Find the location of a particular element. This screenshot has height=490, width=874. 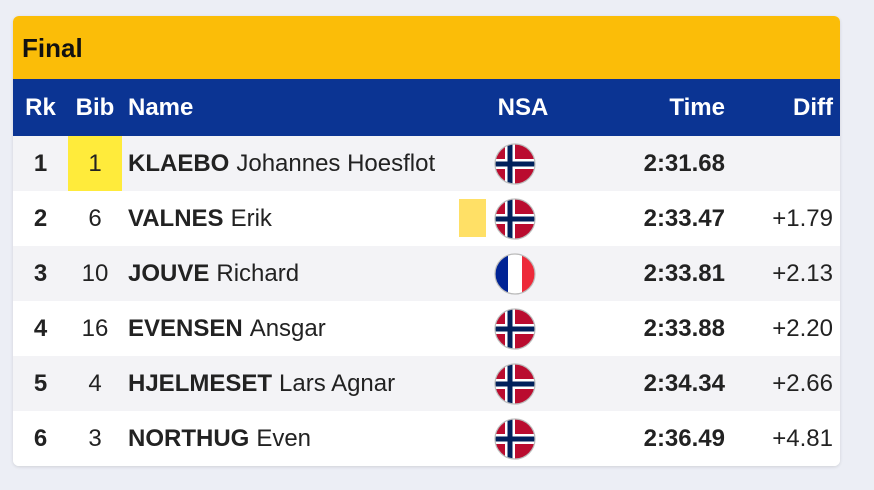

bib: 10 is located at coordinates (95, 273).